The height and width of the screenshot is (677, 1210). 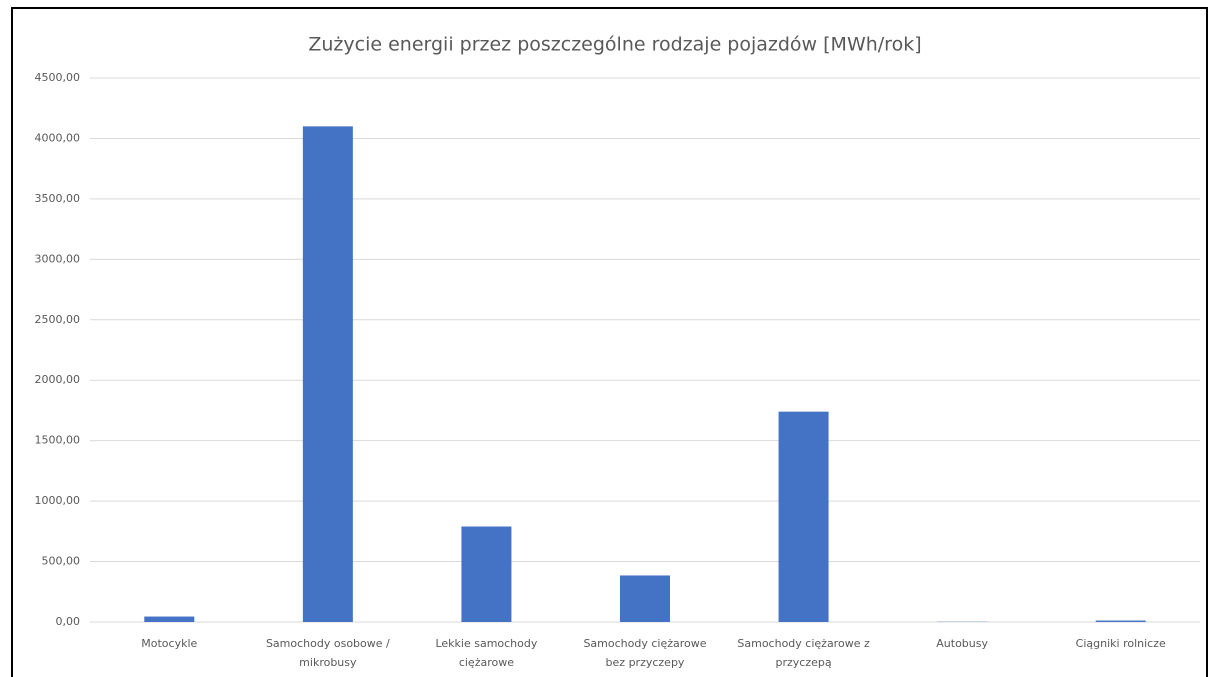 What do you see at coordinates (61, 561) in the screenshot?
I see `y-tick-label: 500,00` at bounding box center [61, 561].